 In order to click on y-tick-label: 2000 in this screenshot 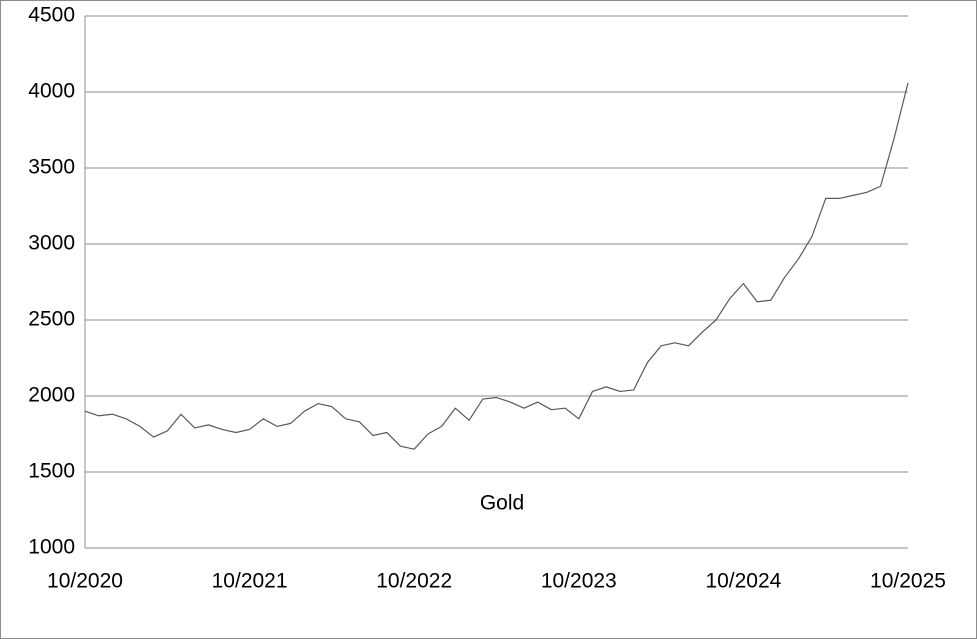, I will do `click(51, 395)`.